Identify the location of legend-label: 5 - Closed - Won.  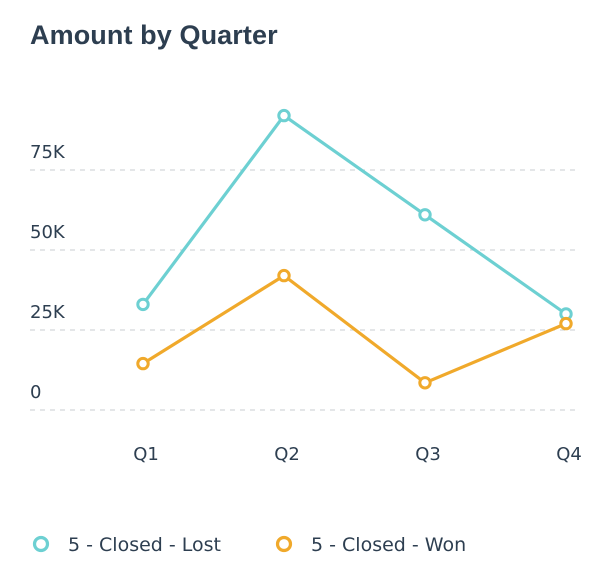
(388, 545).